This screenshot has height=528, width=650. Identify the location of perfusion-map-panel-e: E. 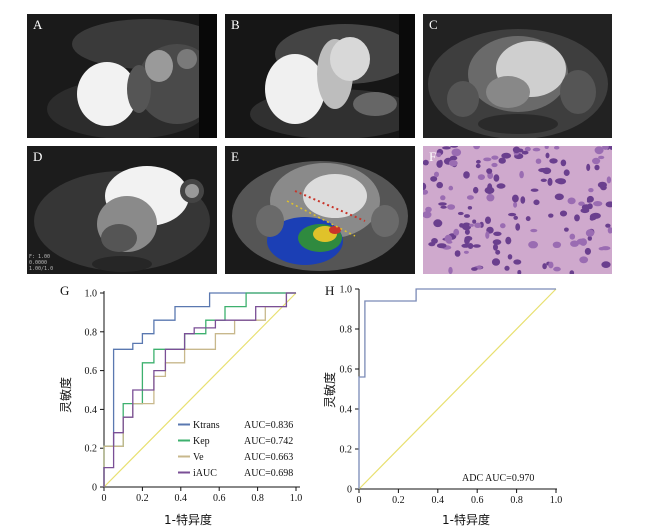
(320, 210).